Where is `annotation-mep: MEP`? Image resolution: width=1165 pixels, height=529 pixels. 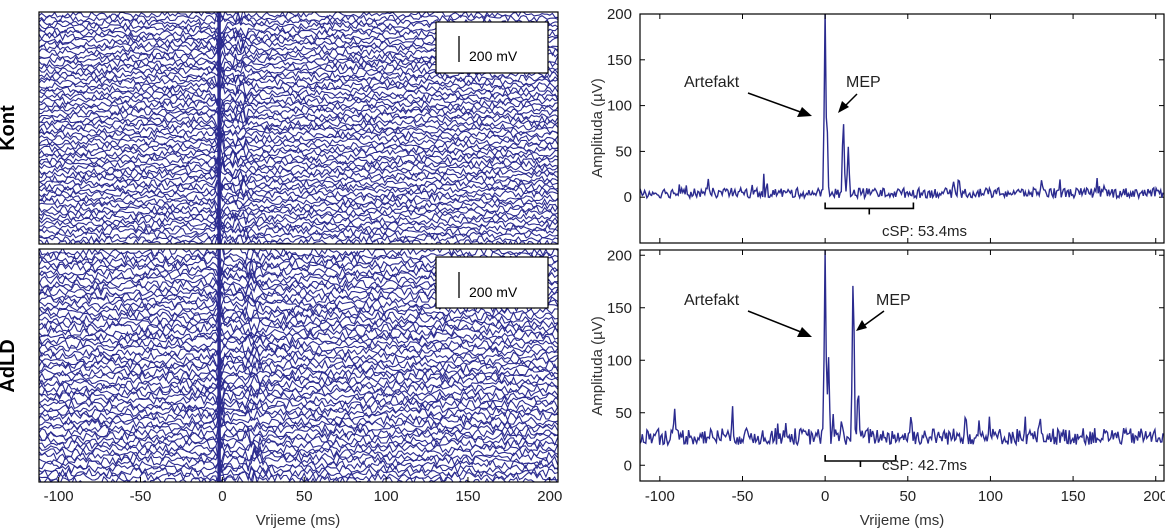 annotation-mep: MEP is located at coordinates (863, 82).